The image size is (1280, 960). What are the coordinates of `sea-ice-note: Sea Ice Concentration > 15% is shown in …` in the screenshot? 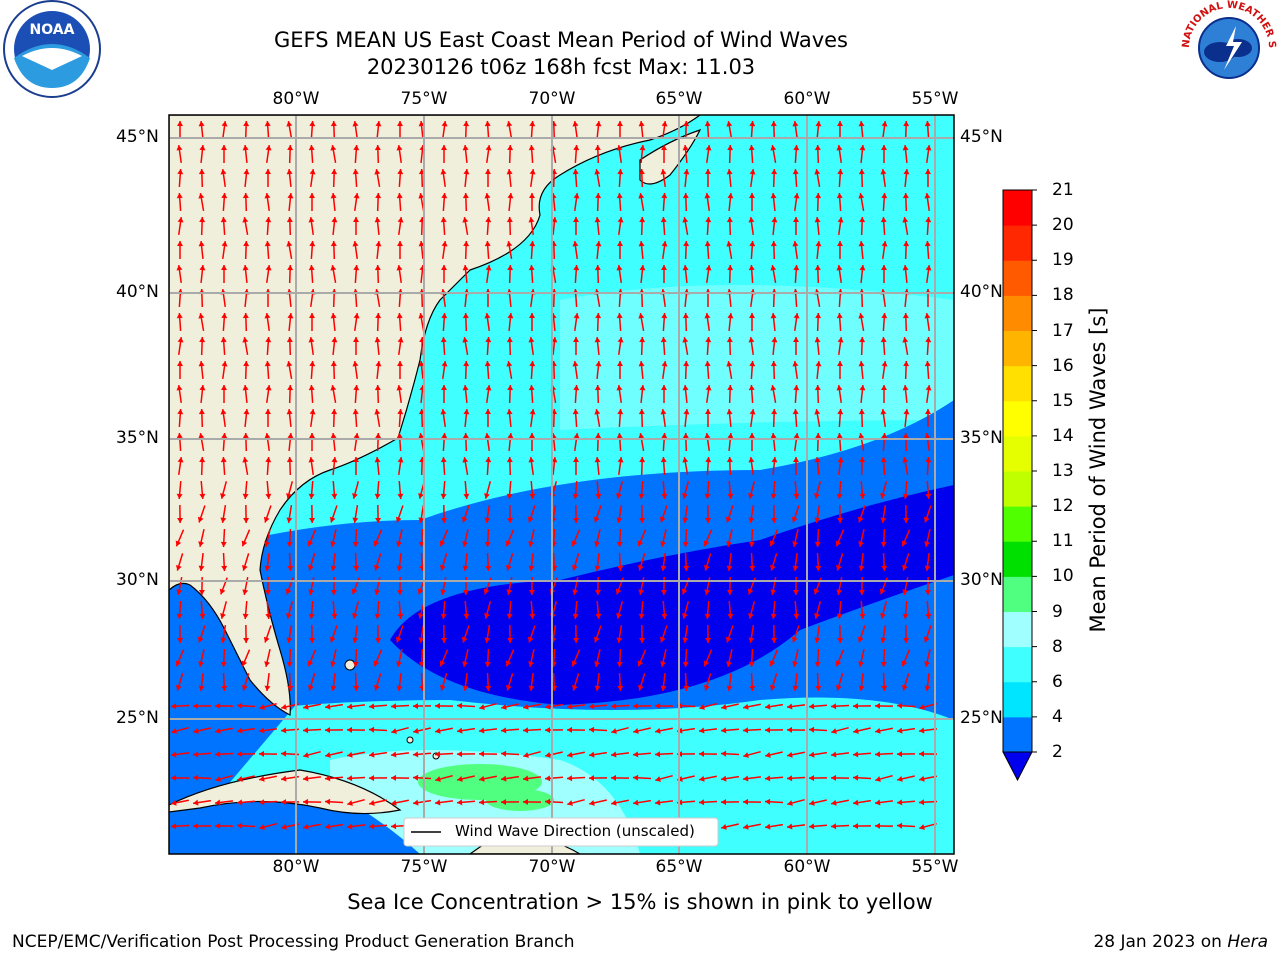 It's located at (640, 902).